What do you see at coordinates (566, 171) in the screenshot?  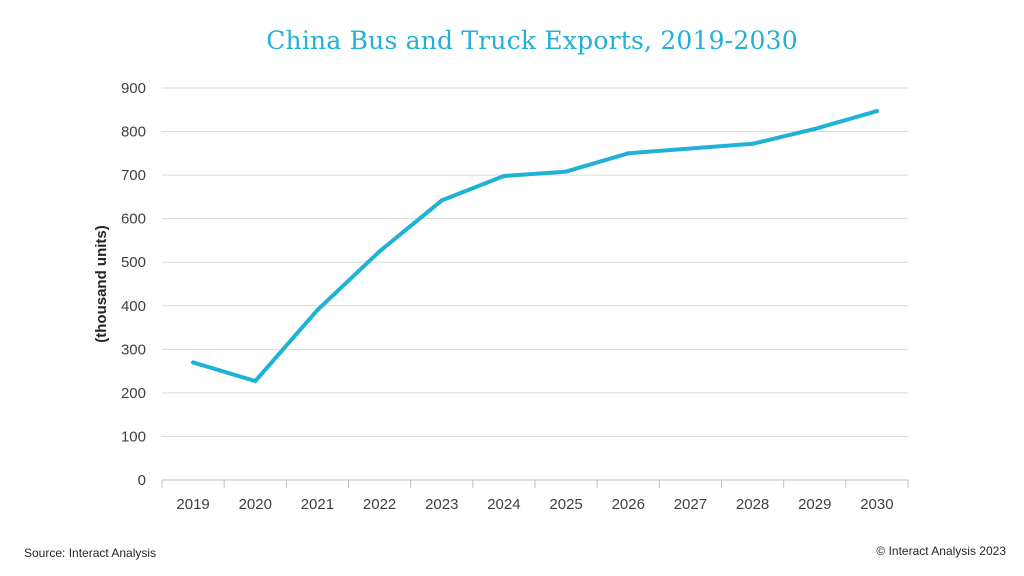 I see `data-point-2025` at bounding box center [566, 171].